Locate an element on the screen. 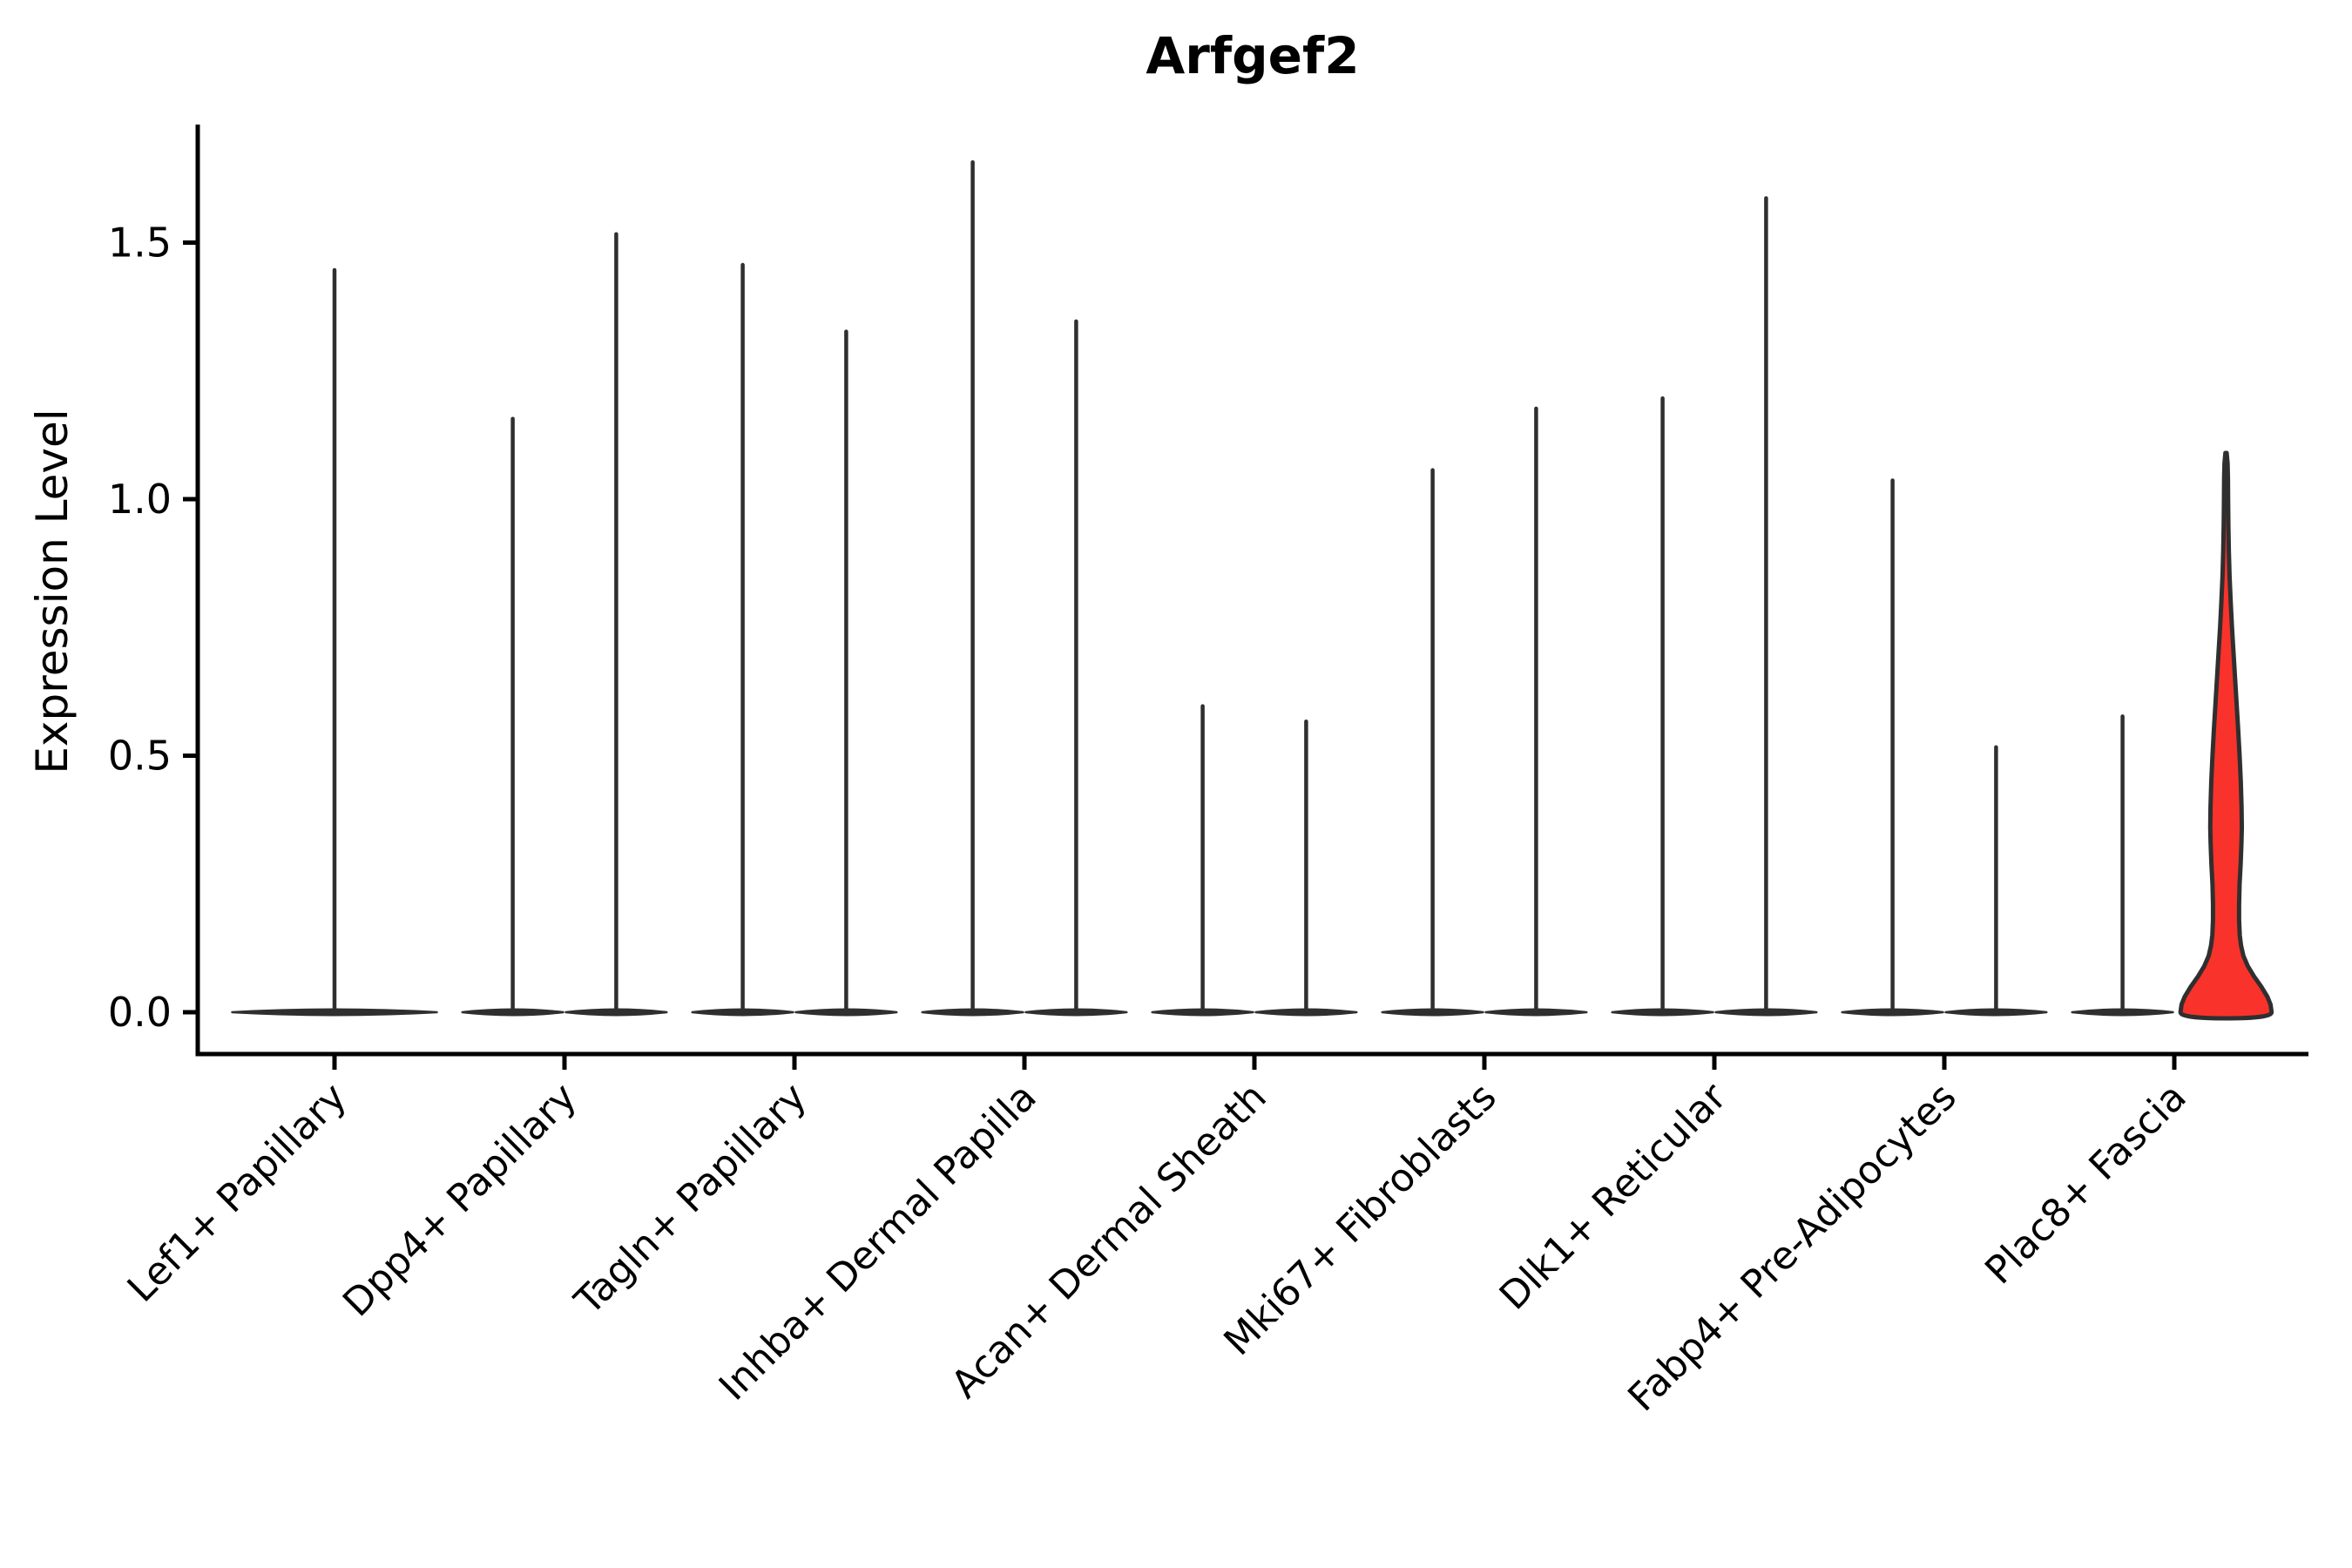  violin-highlighted is located at coordinates (2226, 736).